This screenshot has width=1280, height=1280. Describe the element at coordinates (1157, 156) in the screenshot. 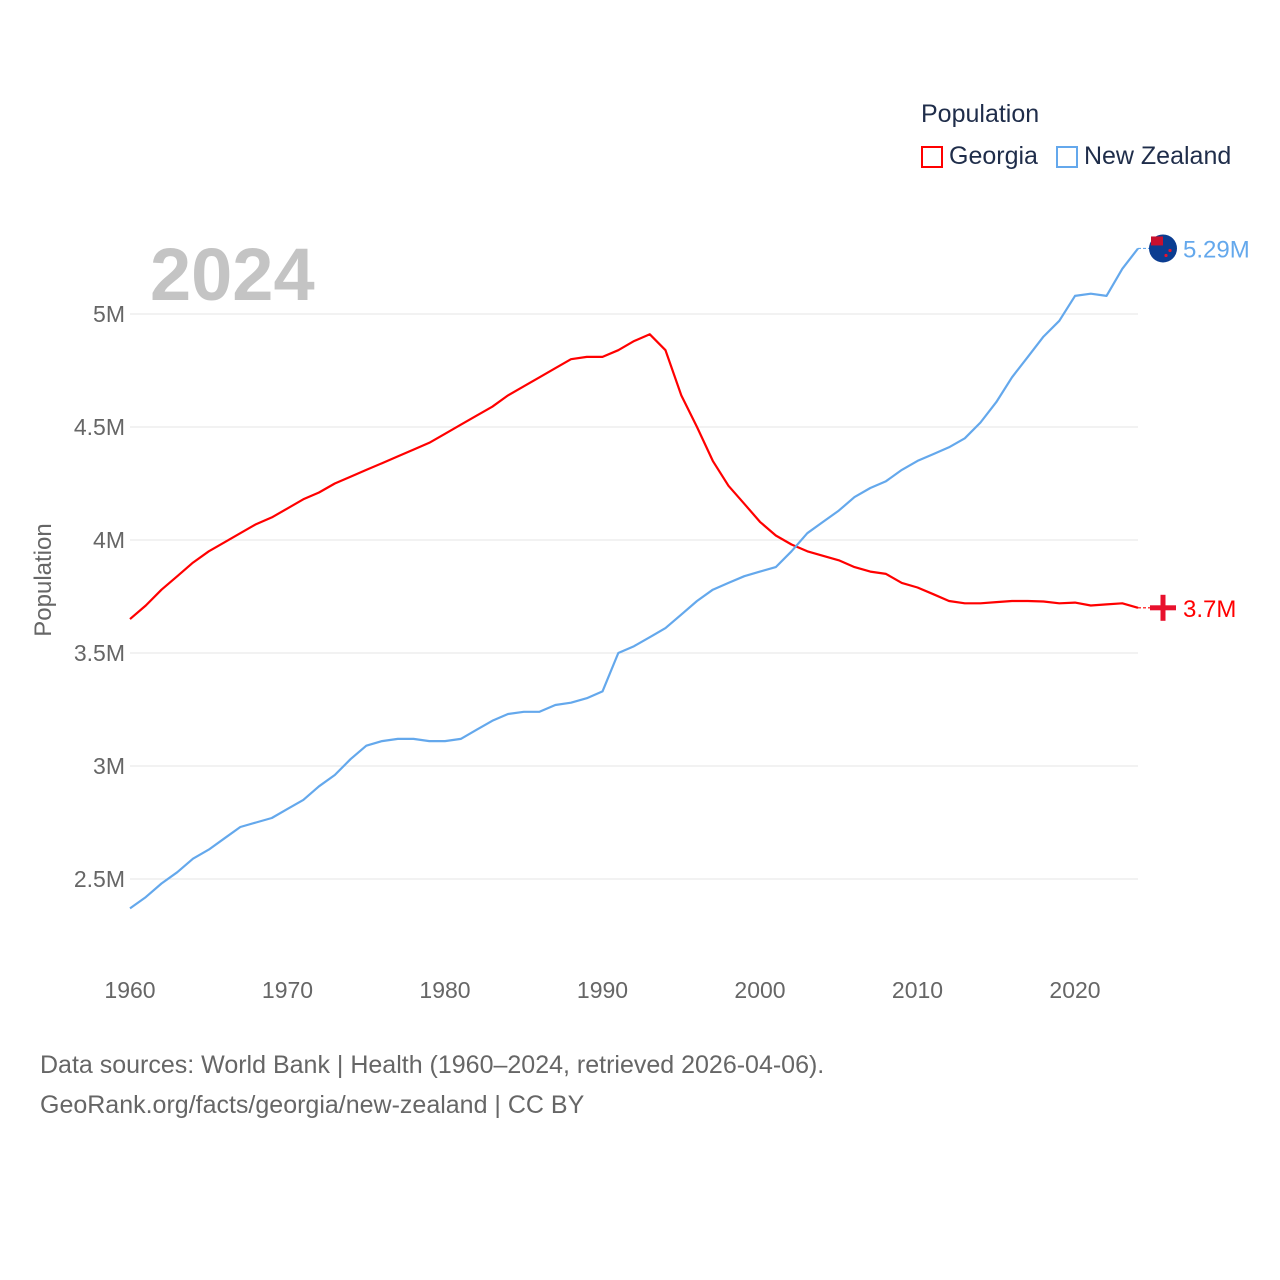

I see `legend-label-new-zealand: New Zealand` at that location.